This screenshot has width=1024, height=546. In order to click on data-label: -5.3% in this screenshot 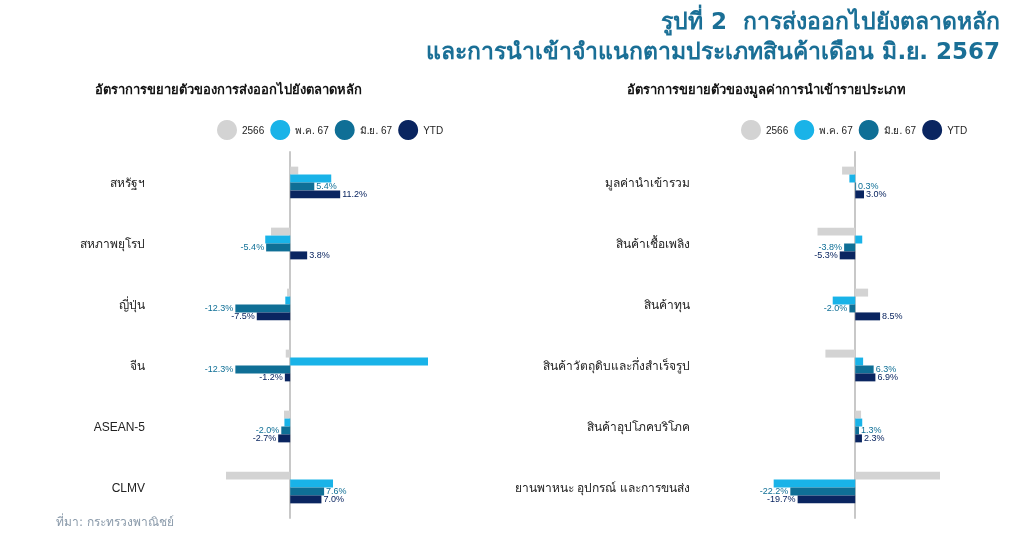, I will do `click(826, 255)`.